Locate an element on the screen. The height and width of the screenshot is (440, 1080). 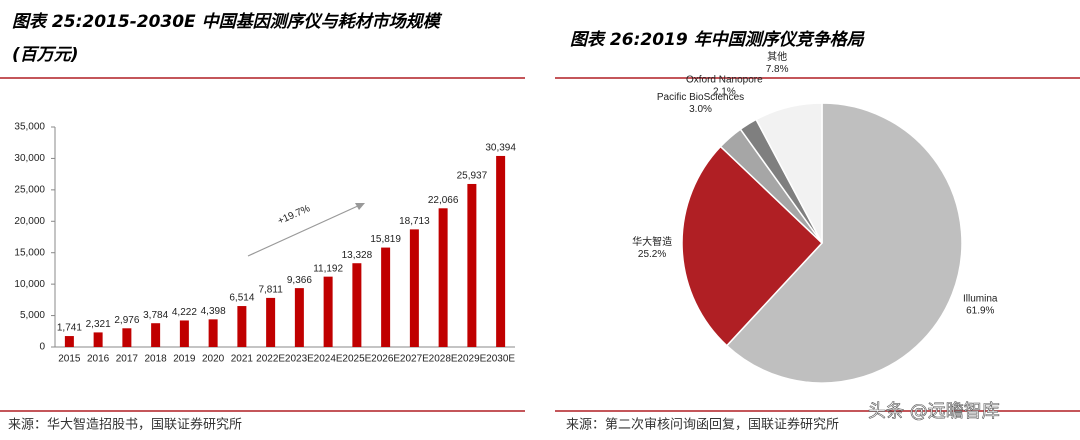
slice-label: 华大智造 is located at coordinates (652, 241).